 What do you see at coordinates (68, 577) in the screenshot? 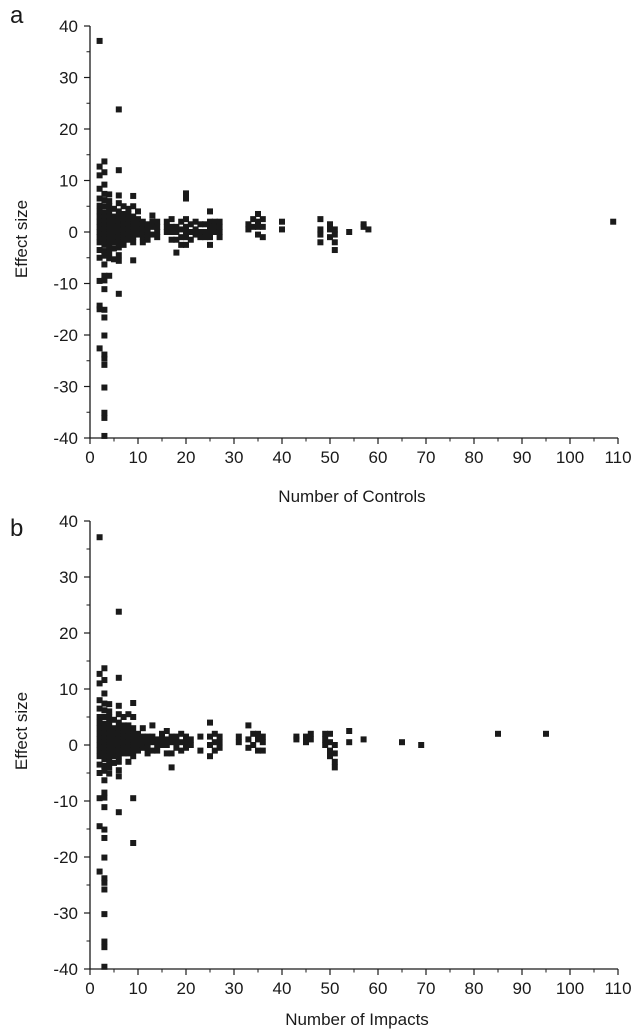
I see `y-tick-label: 30` at bounding box center [68, 577].